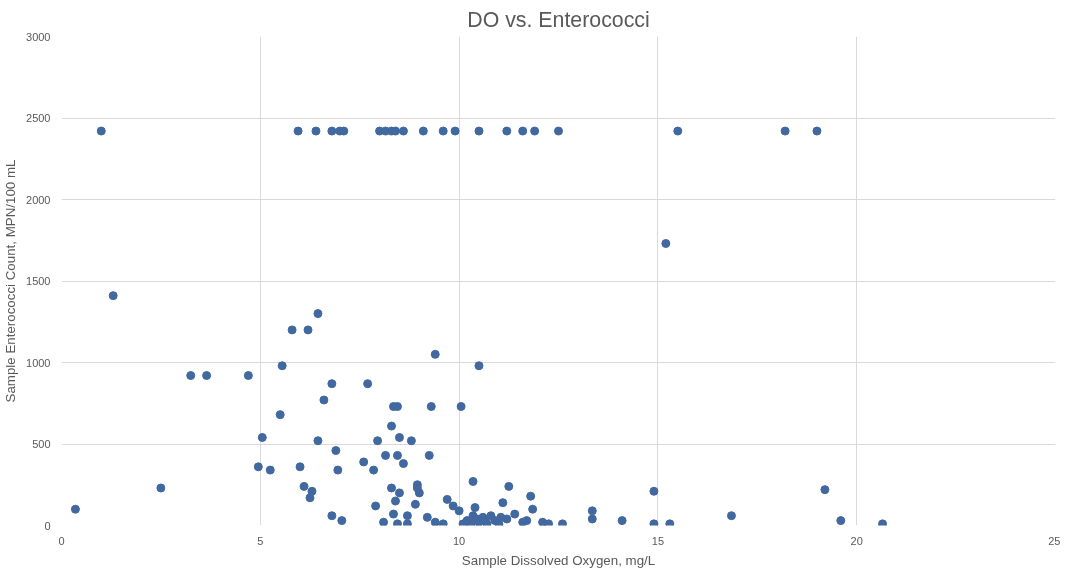  I want to click on x-tick-label: 20, so click(856, 540).